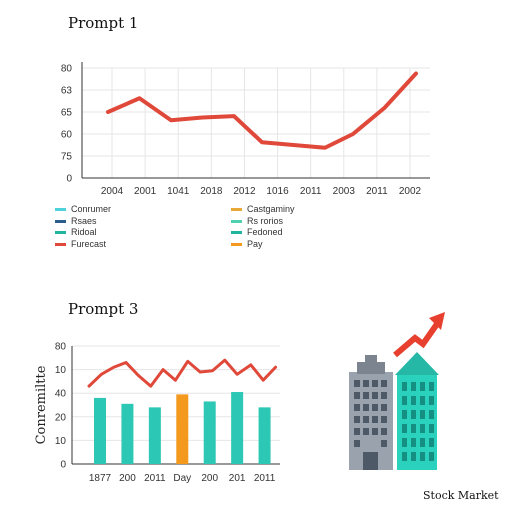 The height and width of the screenshot is (512, 512). Describe the element at coordinates (244, 191) in the screenshot. I see `x-tick-label: 2012` at that location.